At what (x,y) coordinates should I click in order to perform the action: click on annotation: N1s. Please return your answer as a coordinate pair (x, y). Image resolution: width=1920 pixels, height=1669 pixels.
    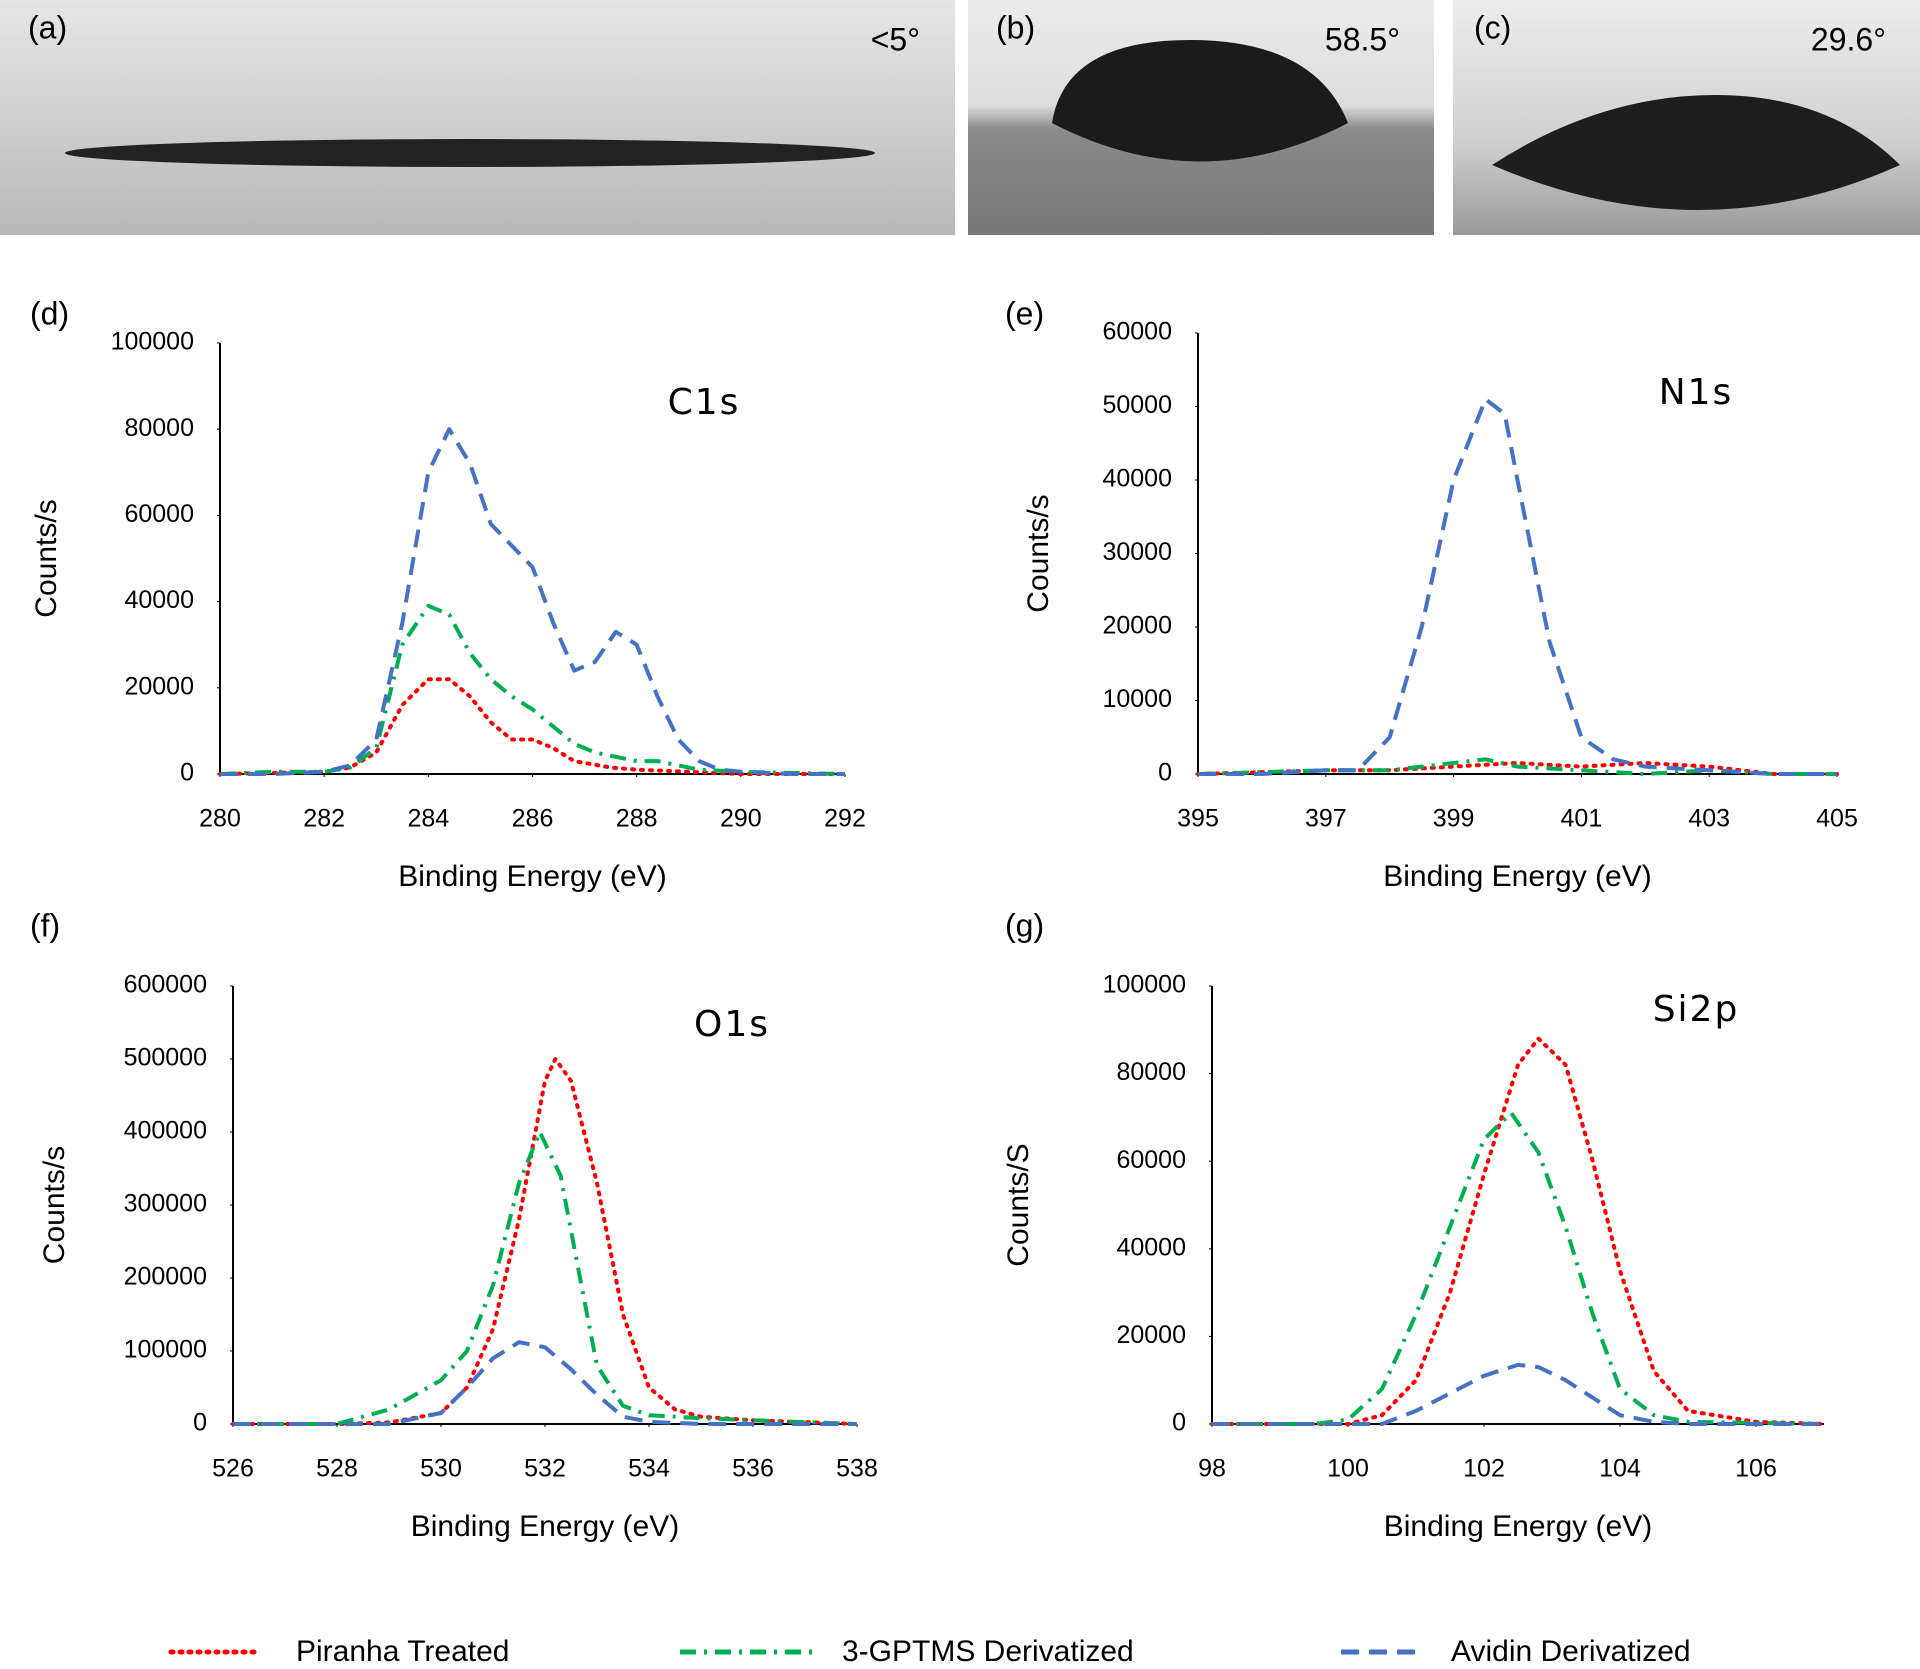
    Looking at the image, I should click on (1696, 392).